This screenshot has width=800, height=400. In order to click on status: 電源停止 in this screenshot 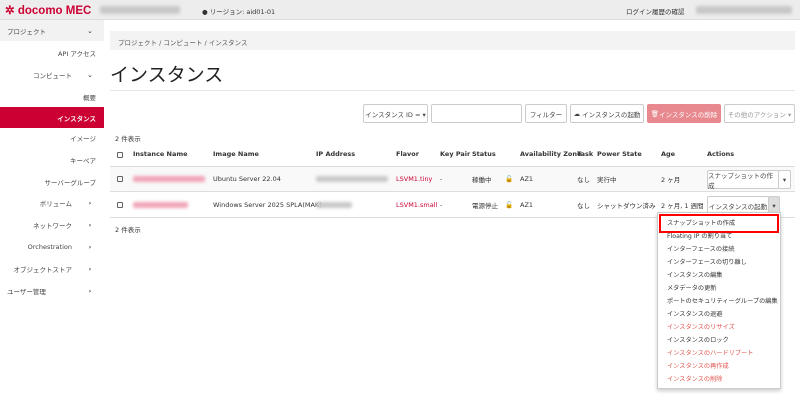, I will do `click(485, 206)`.